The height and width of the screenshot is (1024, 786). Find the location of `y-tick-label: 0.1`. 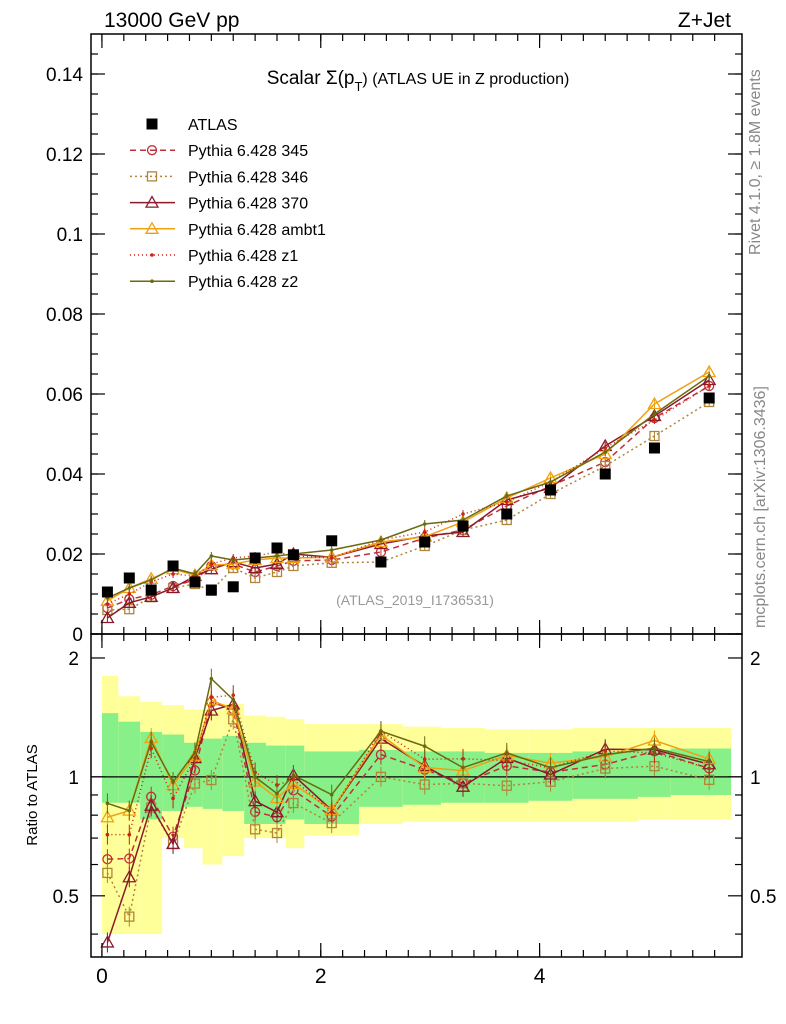

y-tick-label: 0.1 is located at coordinates (70, 235).